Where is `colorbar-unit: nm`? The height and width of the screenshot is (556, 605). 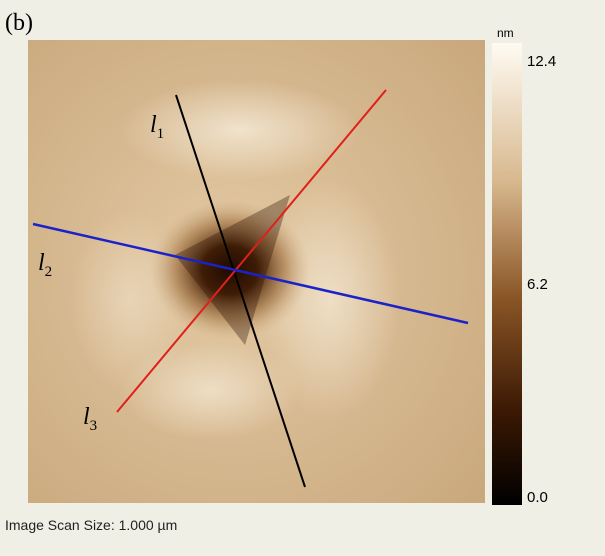 colorbar-unit: nm is located at coordinates (505, 33).